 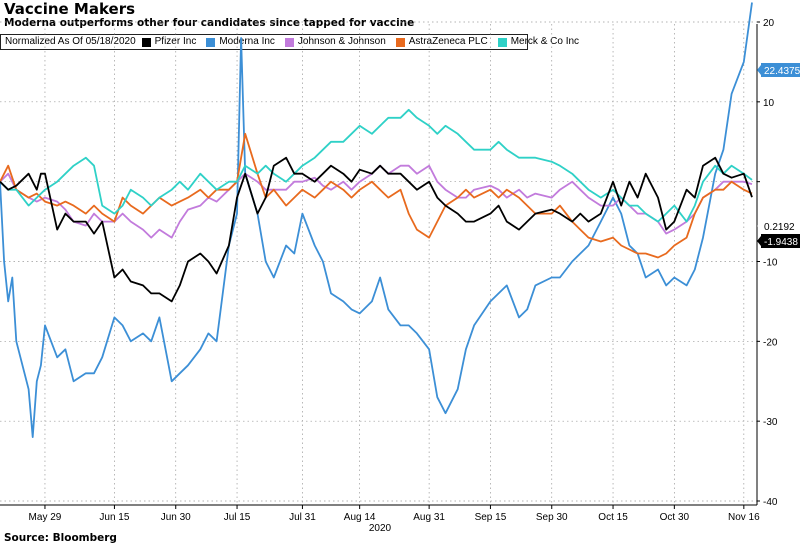 What do you see at coordinates (237, 517) in the screenshot?
I see `x-tick-label: Jul 15` at bounding box center [237, 517].